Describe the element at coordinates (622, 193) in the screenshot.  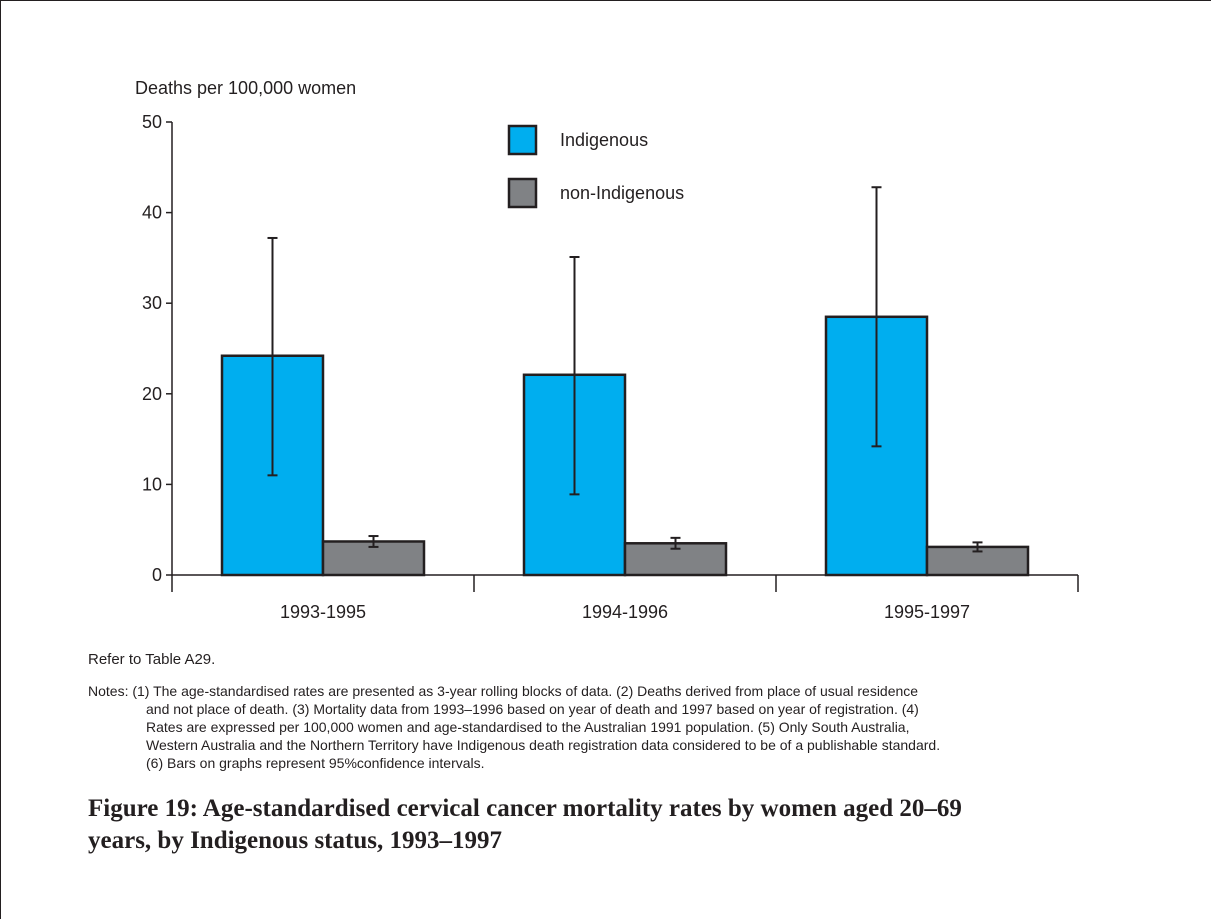
I see `legend-label: non-Indigenous` at that location.